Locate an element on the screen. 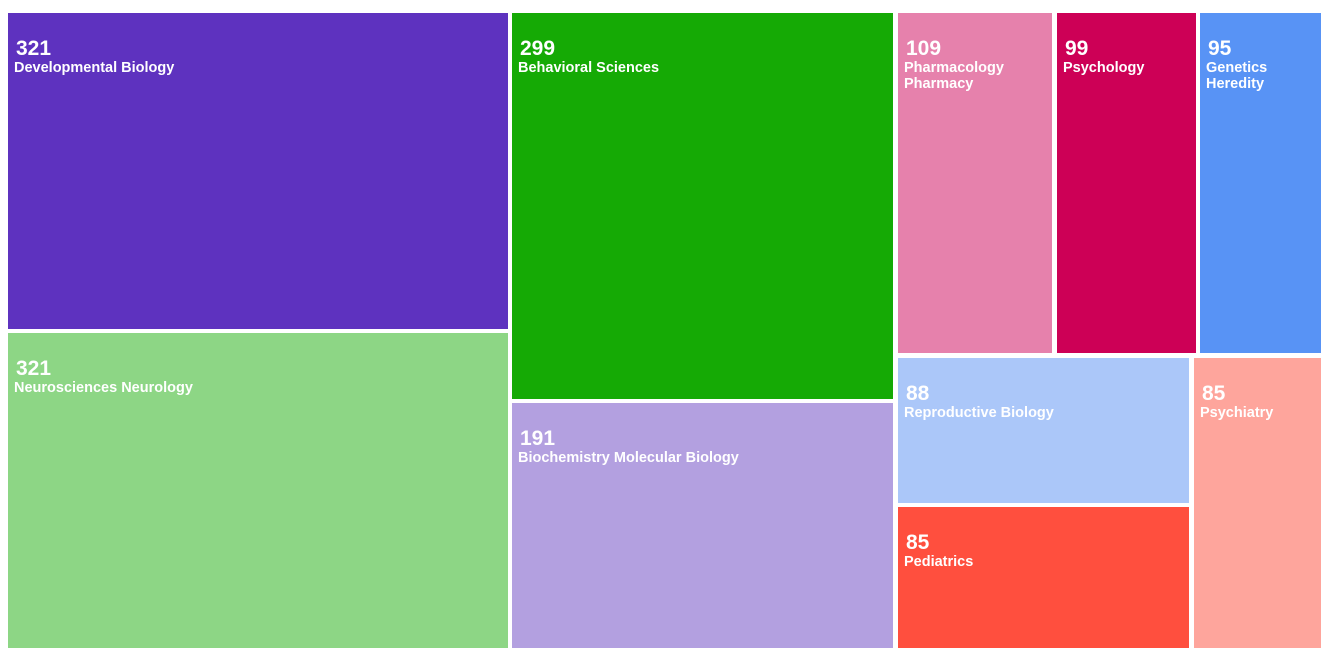 Image resolution: width=1335 pixels, height=661 pixels. tile-label: Behavioral Sciences is located at coordinates (589, 68).